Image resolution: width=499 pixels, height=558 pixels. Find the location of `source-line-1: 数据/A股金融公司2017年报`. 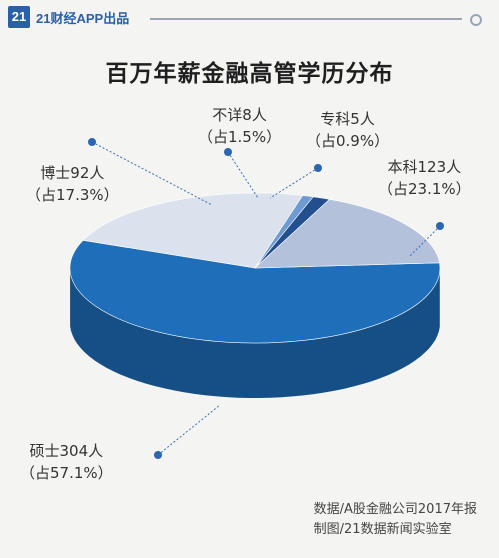

source-line-1: 数据/A股金融公司2017年报 is located at coordinates (395, 509).